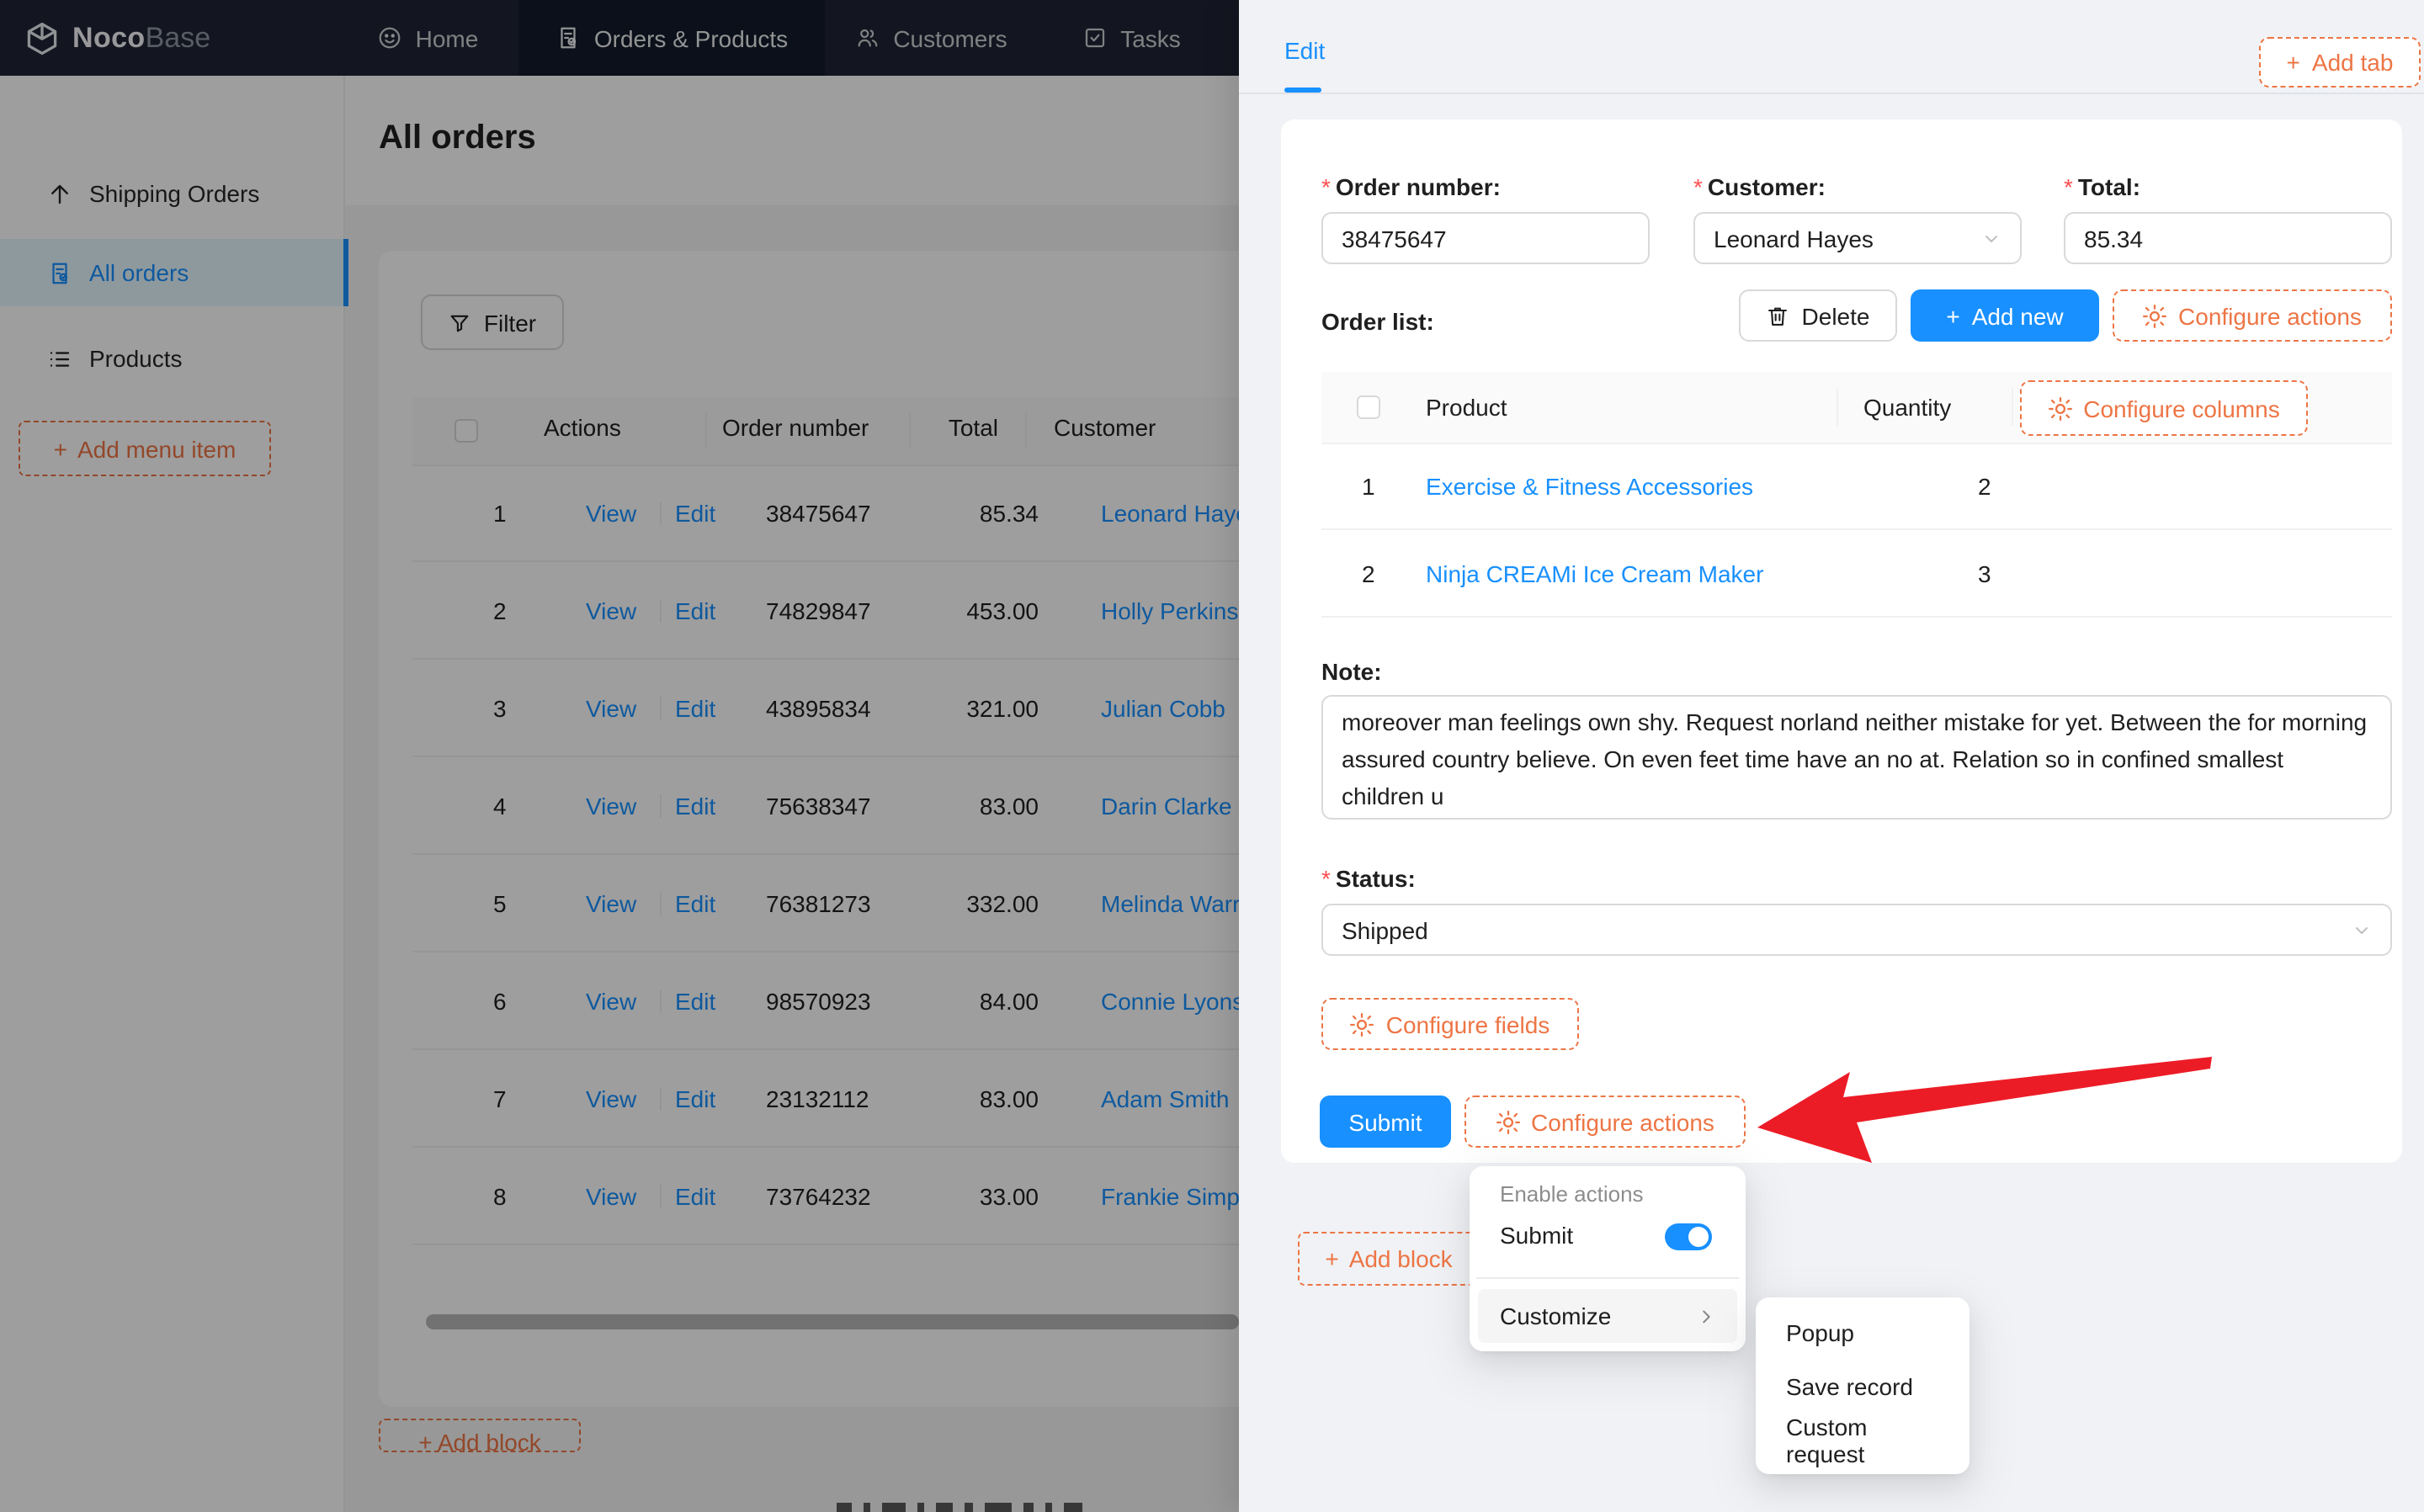 This screenshot has width=2424, height=1512. Describe the element at coordinates (466, 431) in the screenshot. I see `select-all-checkbox` at that location.